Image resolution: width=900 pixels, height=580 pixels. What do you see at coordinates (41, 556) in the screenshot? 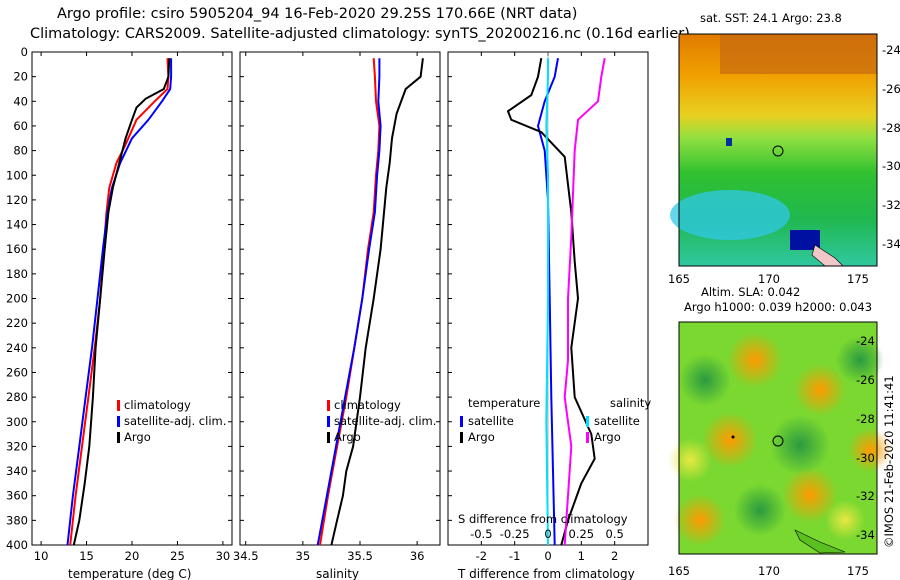
I see `x-tick-label: 10` at bounding box center [41, 556].